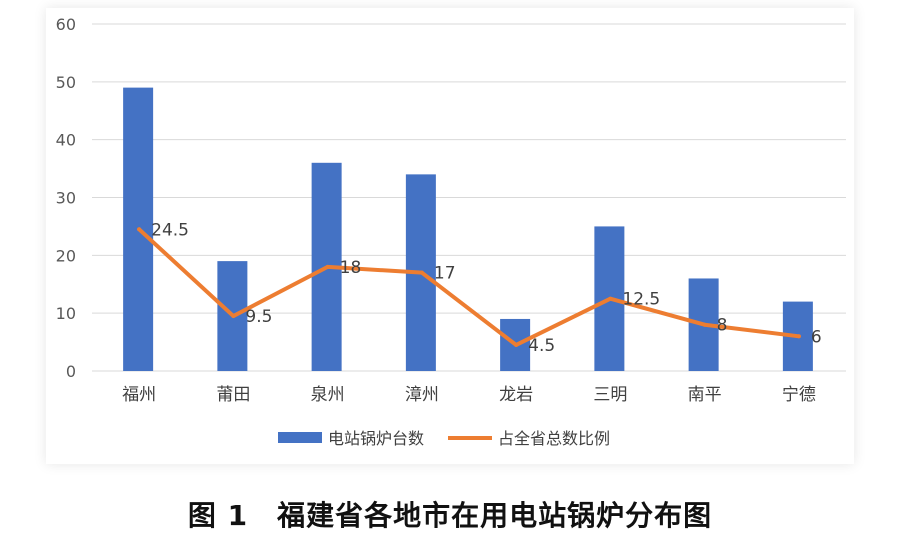  I want to click on x-category-label: 宁德, so click(799, 395).